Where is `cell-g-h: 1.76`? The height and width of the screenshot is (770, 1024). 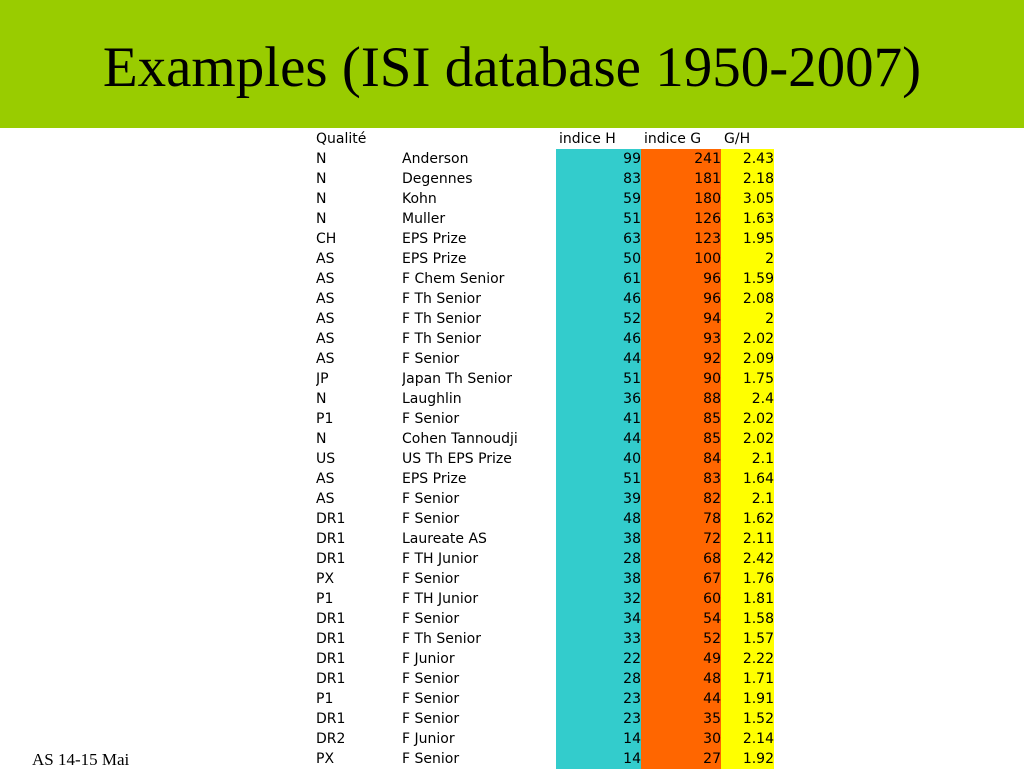
cell-g-h: 1.76 is located at coordinates (747, 579).